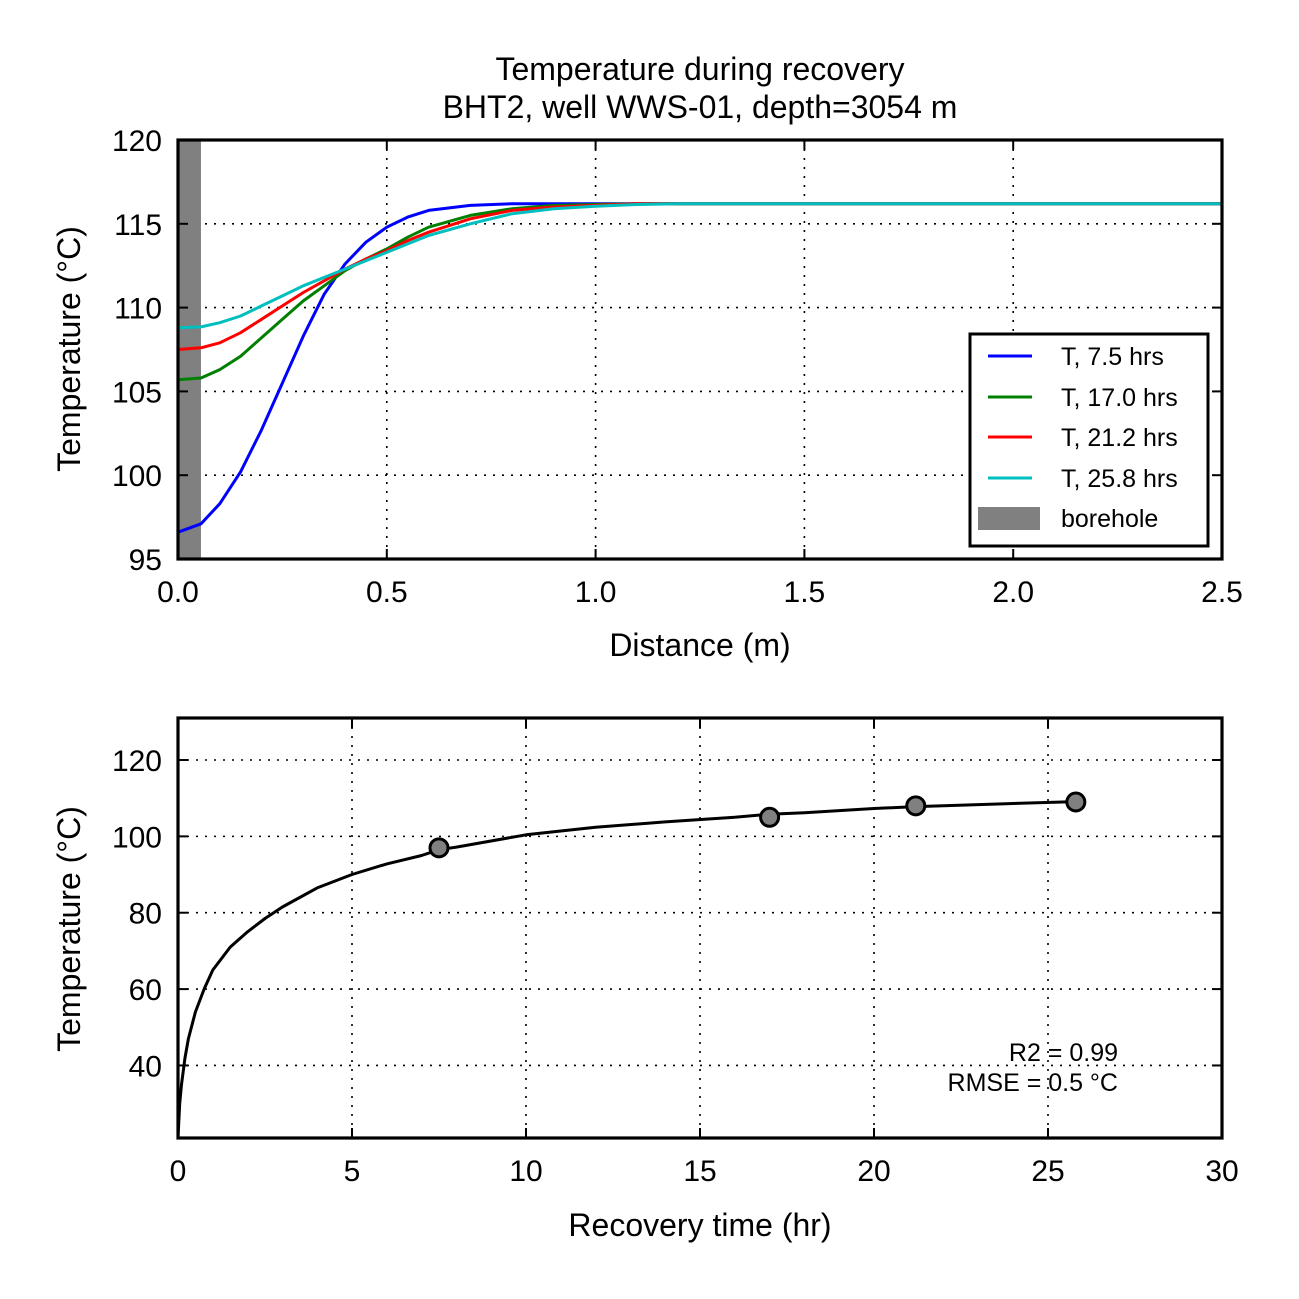 The height and width of the screenshot is (1299, 1299). I want to click on x-tick-label: 1.5, so click(805, 592).